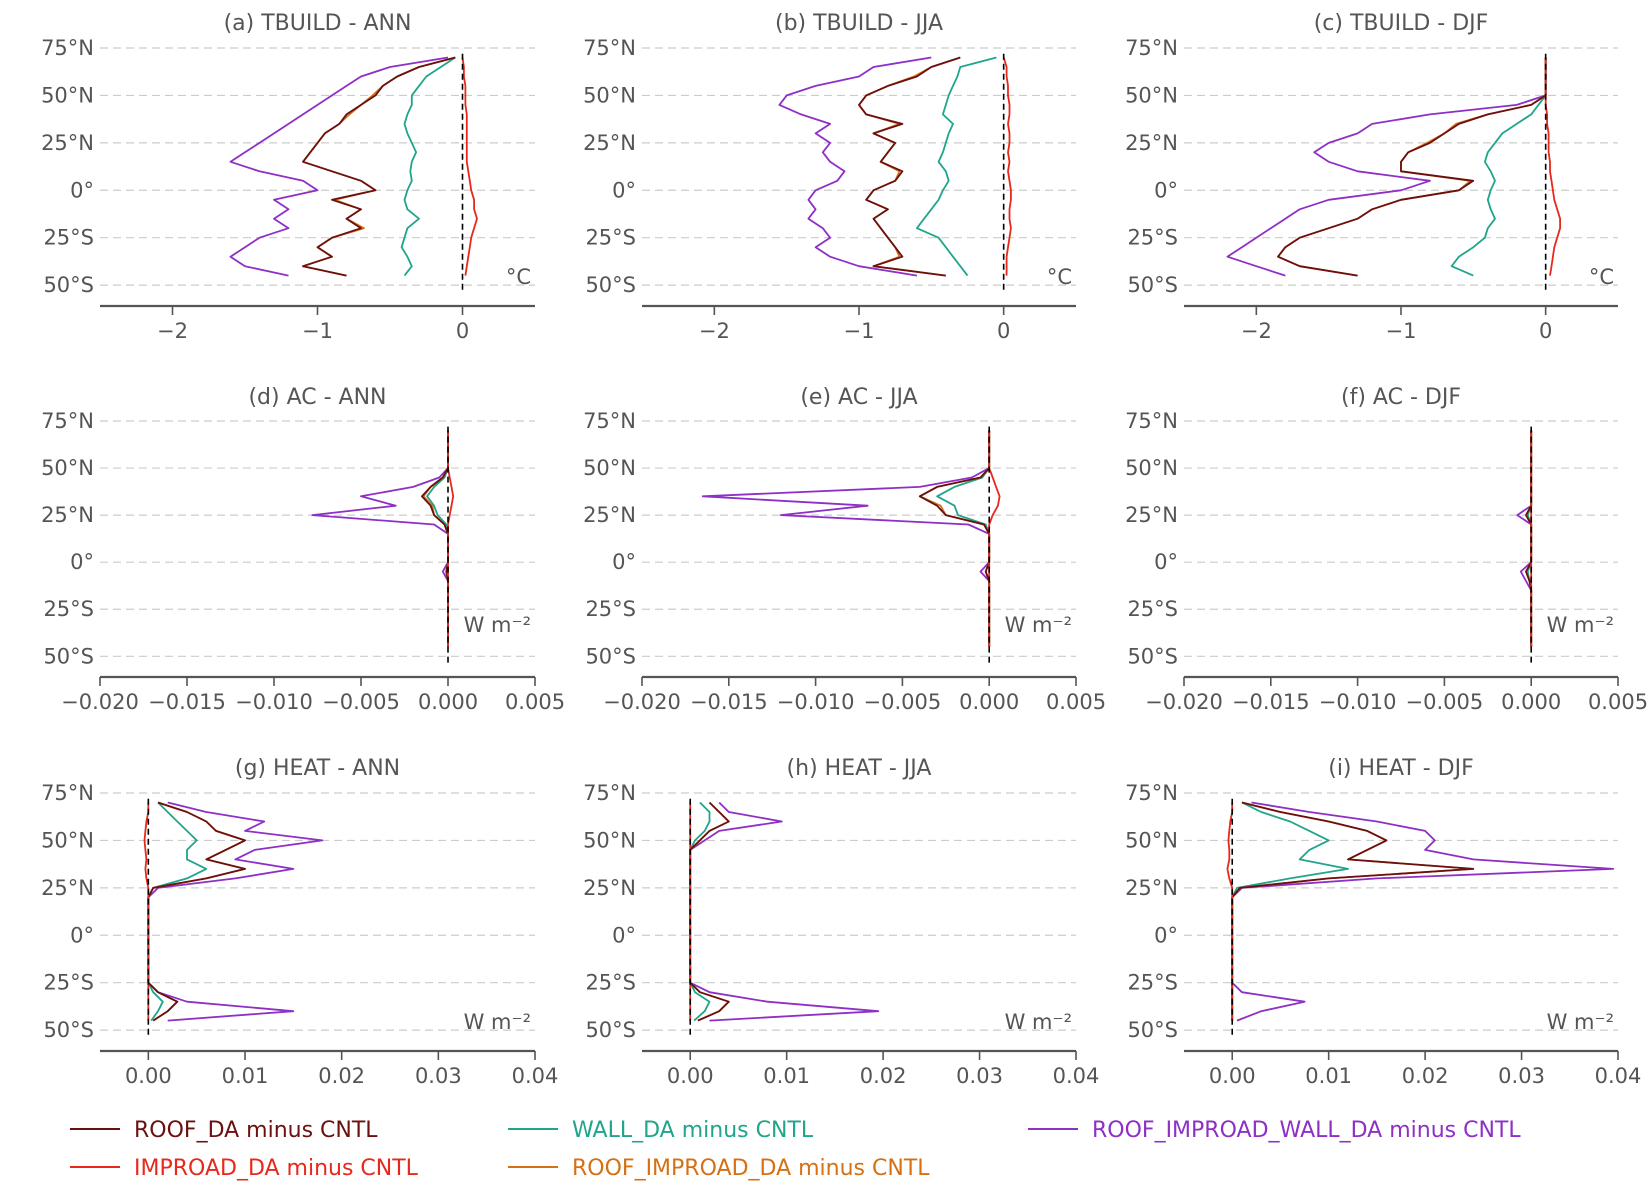 The height and width of the screenshot is (1200, 1650). I want to click on panel-title: (g) HEAT - ANN, so click(317, 768).